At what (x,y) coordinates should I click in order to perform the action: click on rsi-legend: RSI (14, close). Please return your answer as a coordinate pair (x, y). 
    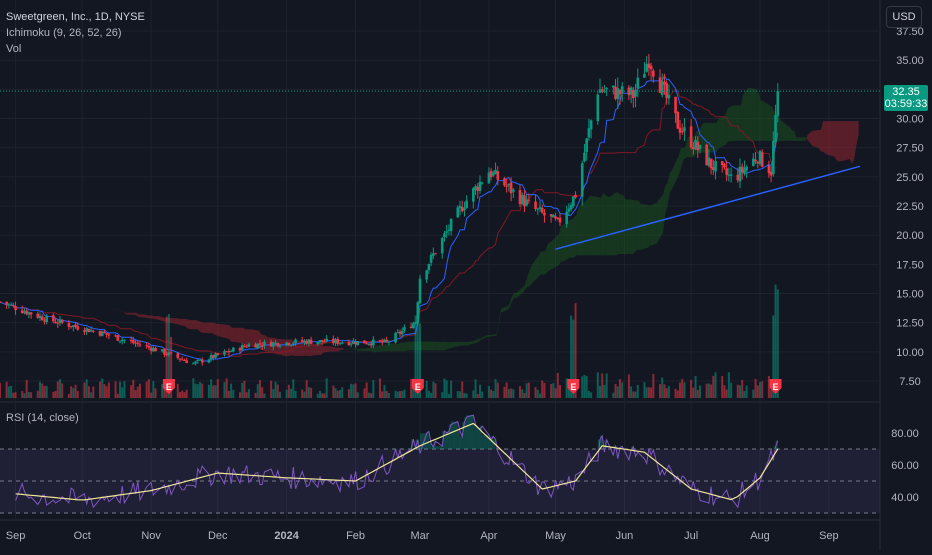
    Looking at the image, I should click on (42, 418).